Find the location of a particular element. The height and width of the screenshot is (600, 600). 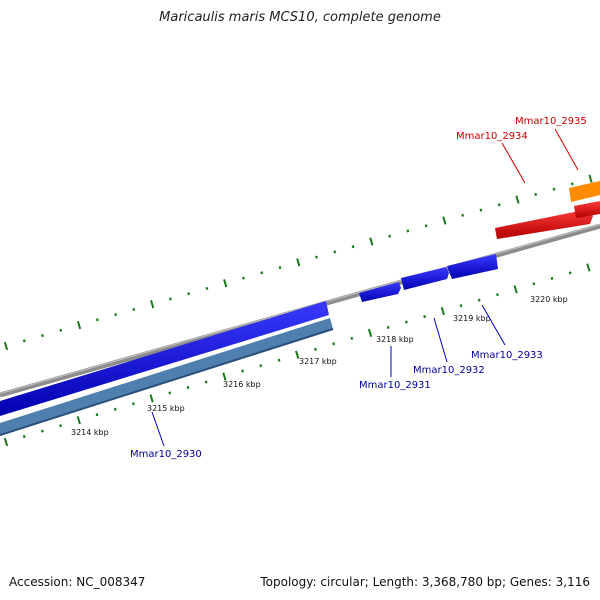

accession-text: Accession: NC_008347 is located at coordinates (77, 582).